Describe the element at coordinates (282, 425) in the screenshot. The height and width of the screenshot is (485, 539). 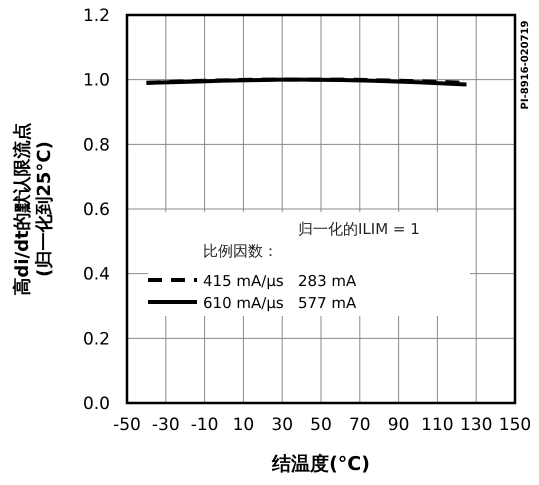
I see `x-tick-label: 30` at that location.